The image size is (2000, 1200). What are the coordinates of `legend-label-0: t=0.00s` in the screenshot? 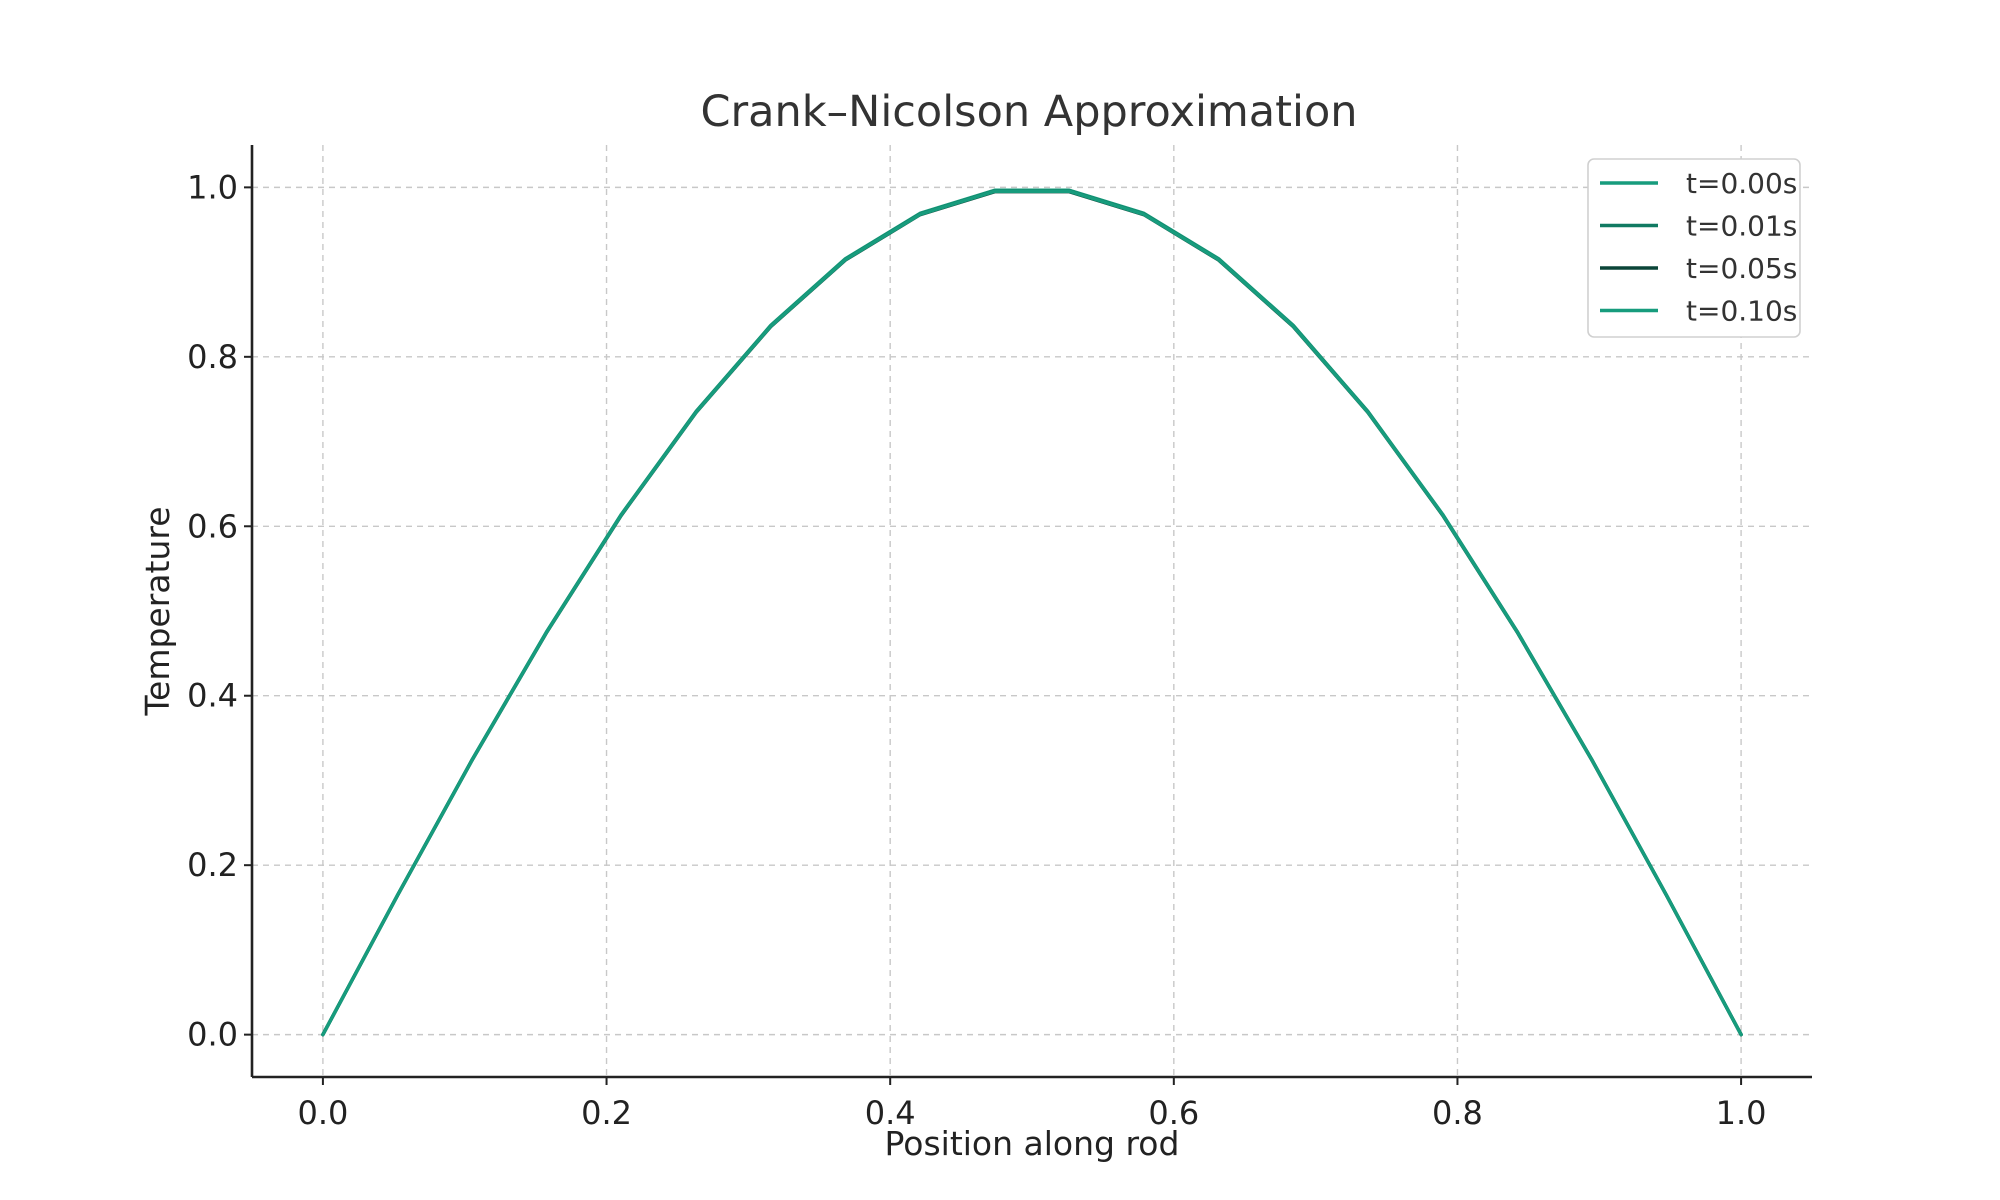 It's located at (1741, 183).